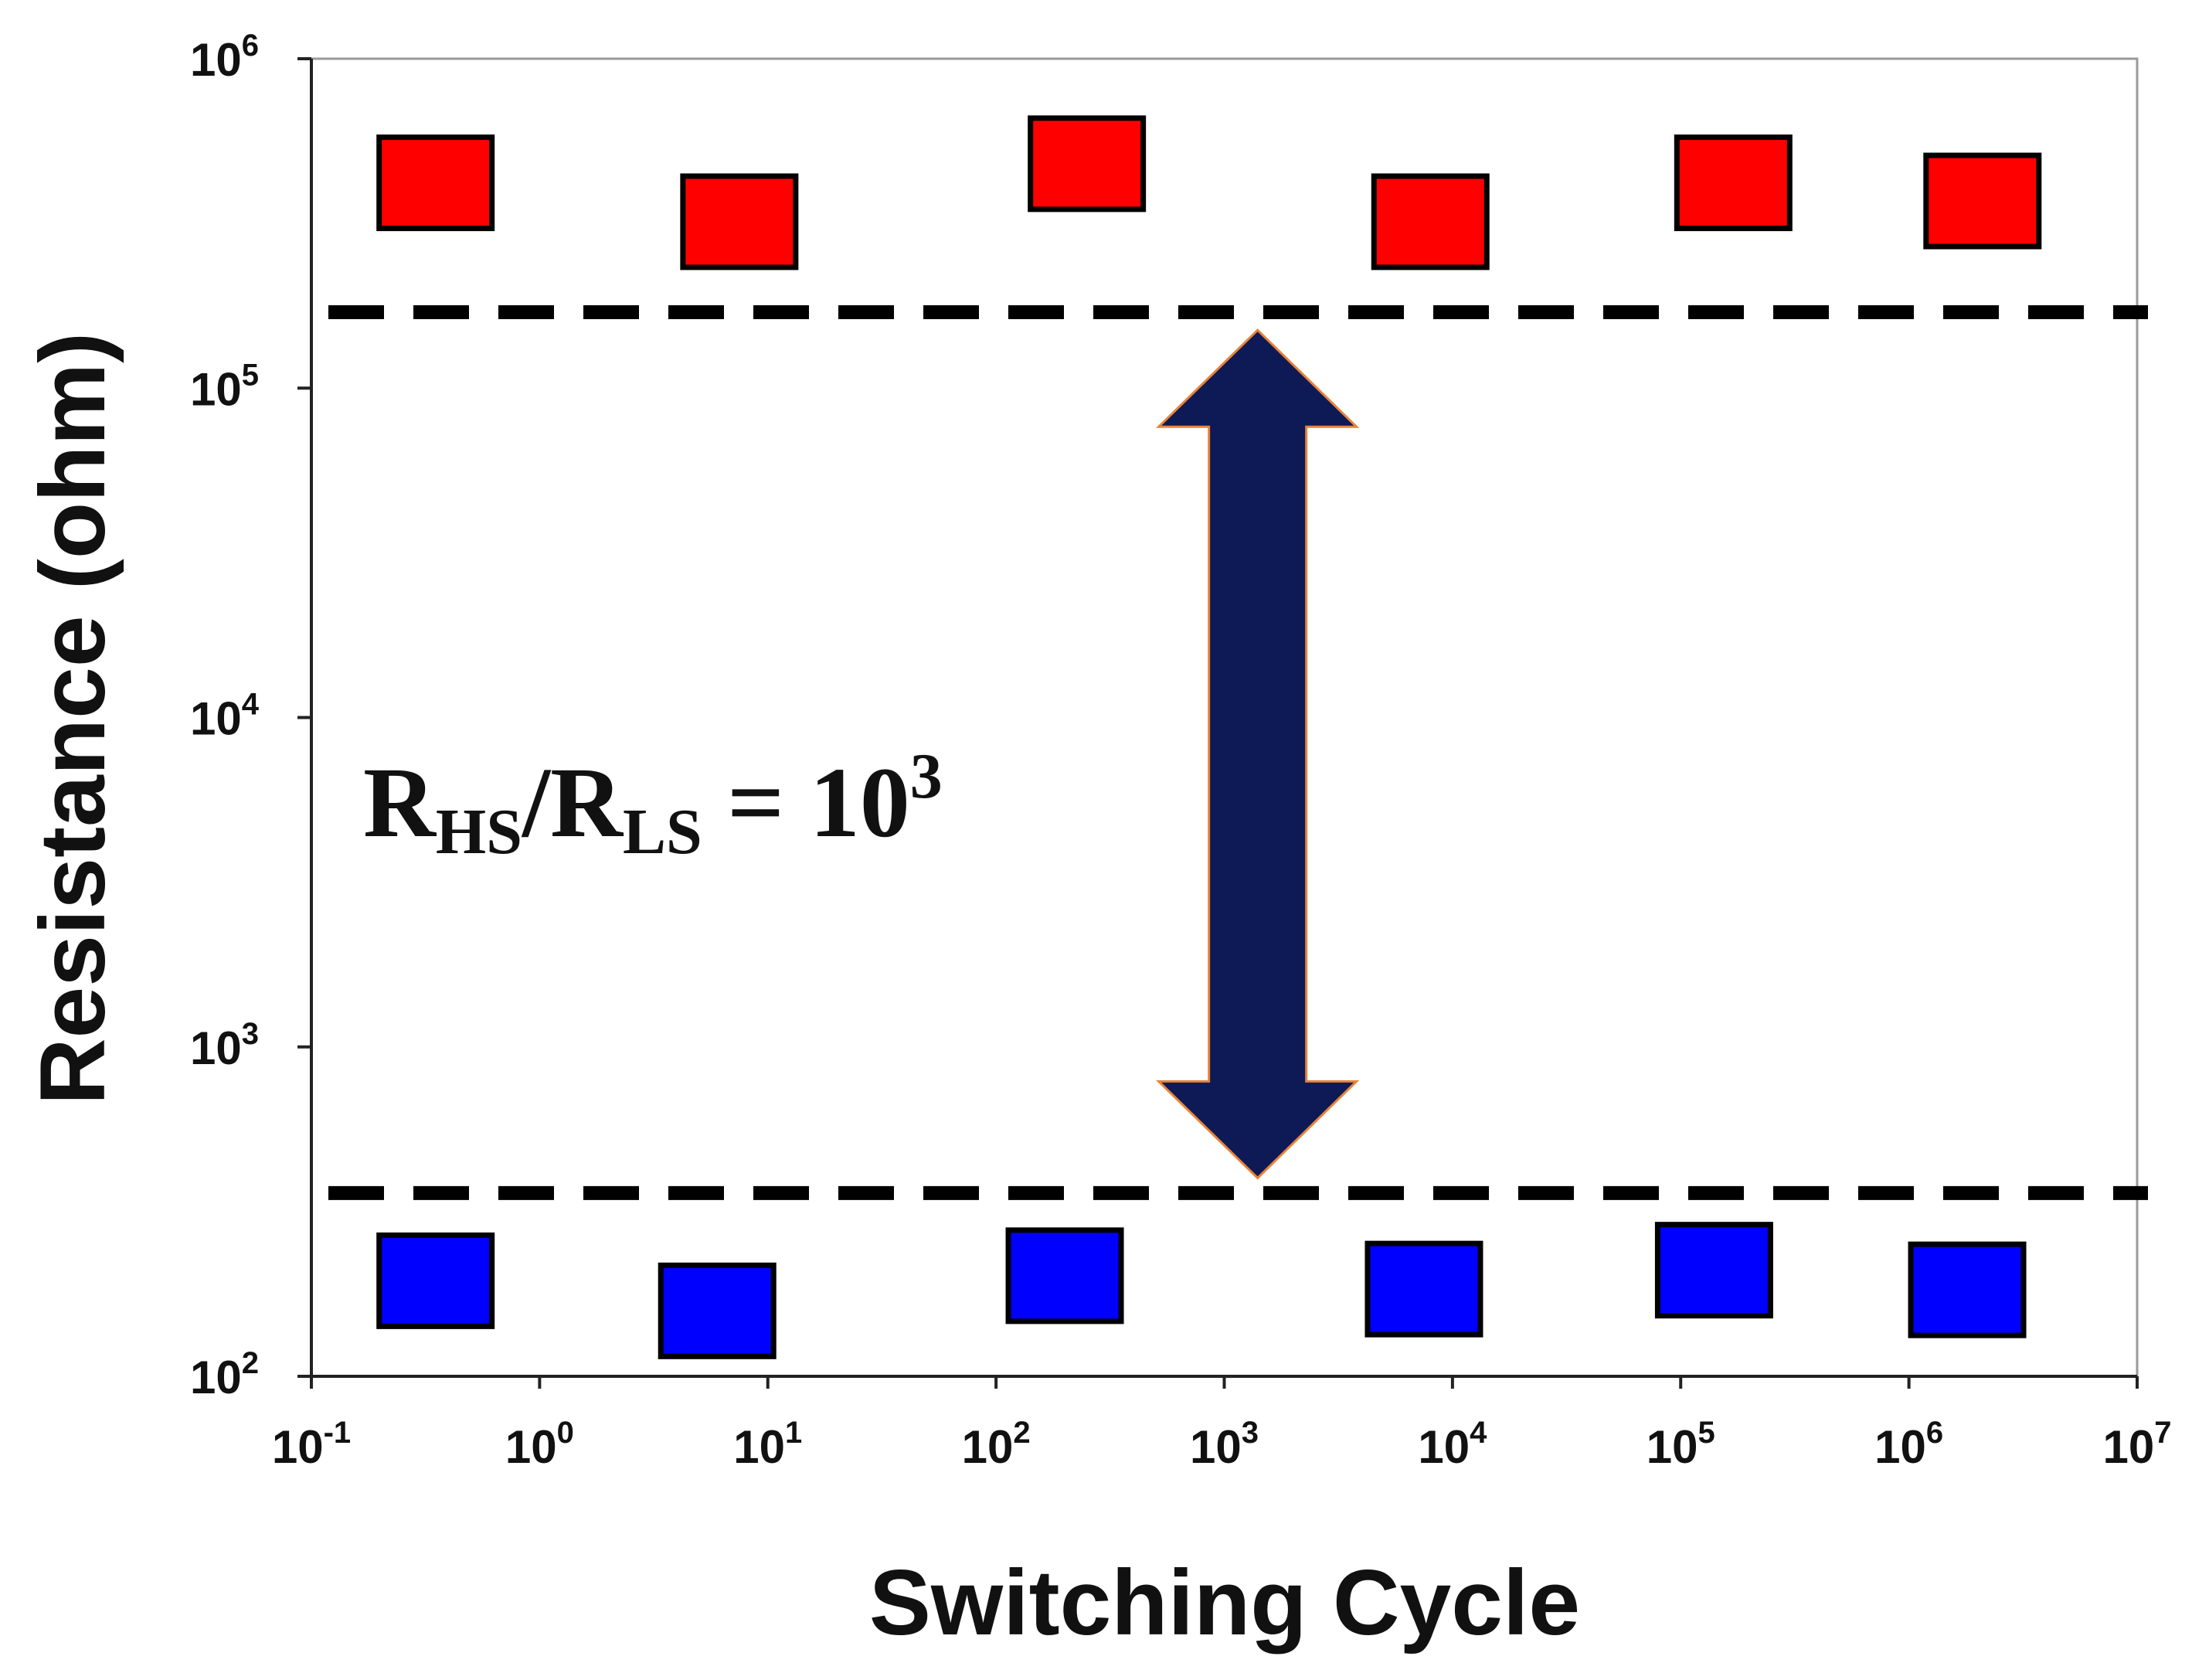  I want to click on ratio-base: 10, so click(860, 803).